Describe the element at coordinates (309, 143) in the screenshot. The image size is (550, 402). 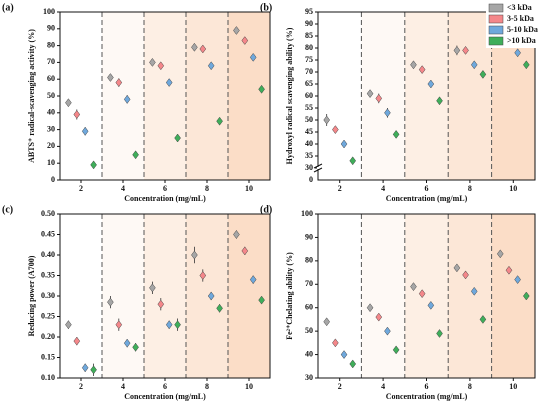
I see `y-tick-label: 40` at that location.